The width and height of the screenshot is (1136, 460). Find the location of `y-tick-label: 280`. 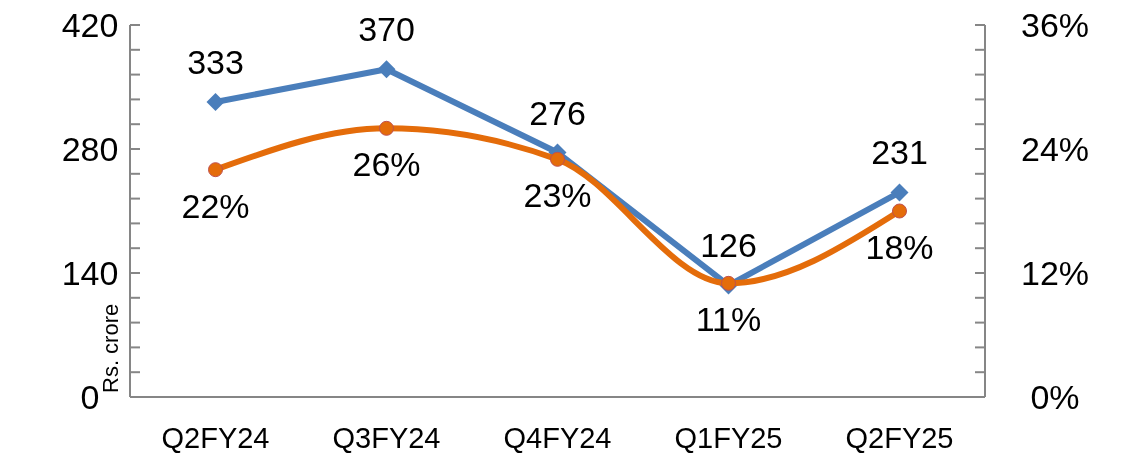

y-tick-label: 280 is located at coordinates (90, 149).